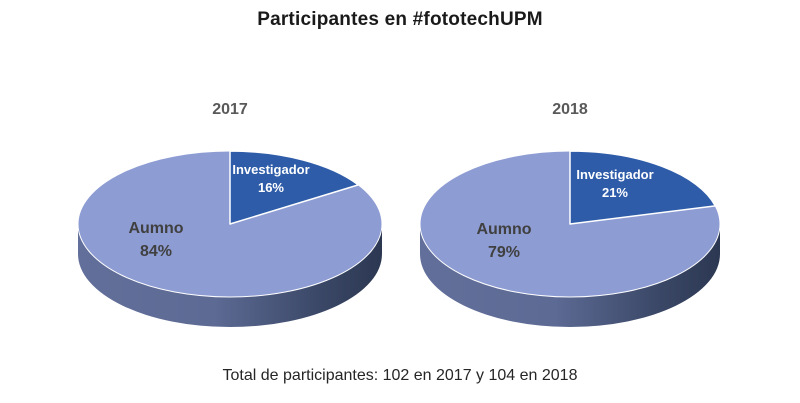 The width and height of the screenshot is (800, 403). What do you see at coordinates (503, 241) in the screenshot?
I see `slice-label-2018-aumno: Aumno 79%` at bounding box center [503, 241].